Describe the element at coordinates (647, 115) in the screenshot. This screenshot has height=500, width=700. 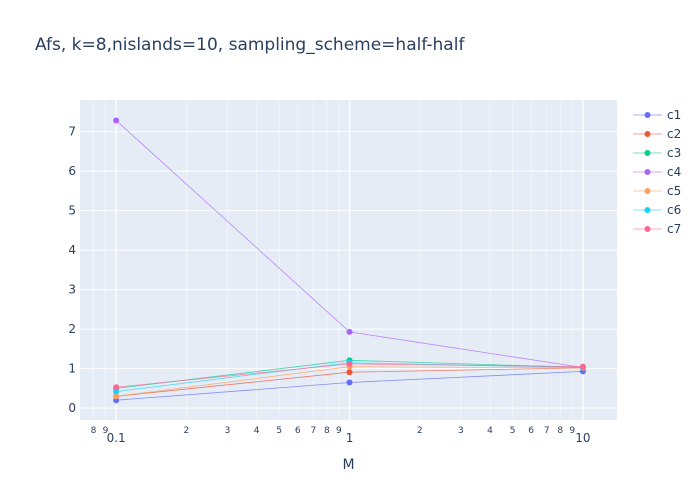
I see `legend-marker-c1` at that location.